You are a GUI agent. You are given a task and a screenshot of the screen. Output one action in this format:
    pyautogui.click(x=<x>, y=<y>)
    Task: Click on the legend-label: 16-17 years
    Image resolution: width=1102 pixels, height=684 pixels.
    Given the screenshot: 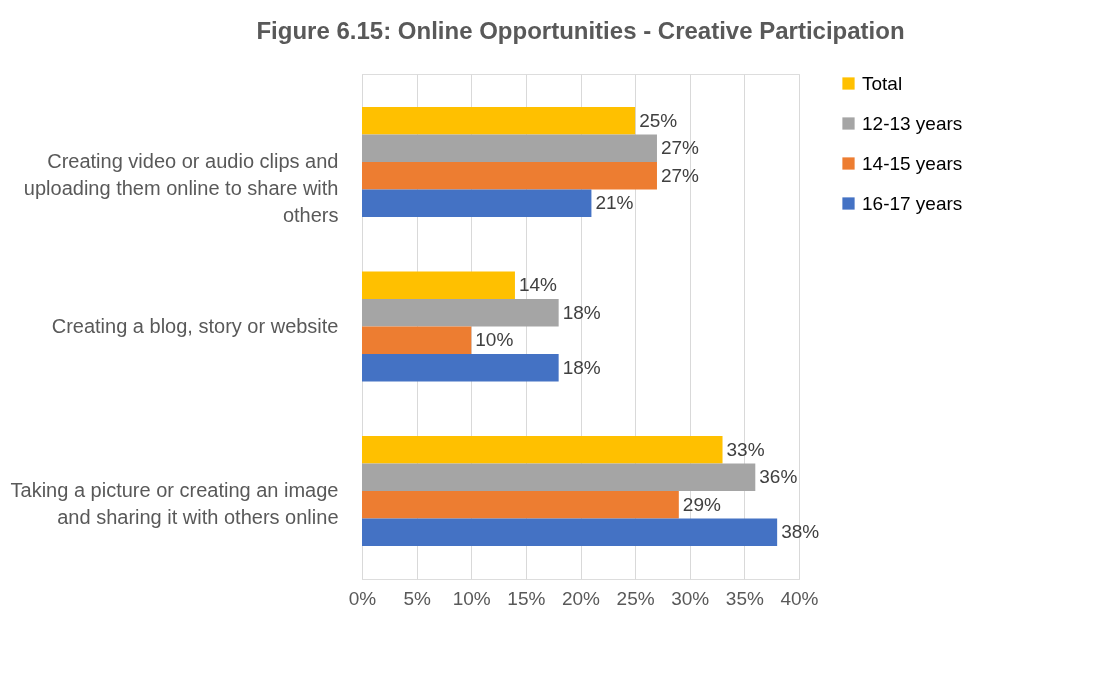 What is the action you would take?
    pyautogui.click(x=912, y=203)
    